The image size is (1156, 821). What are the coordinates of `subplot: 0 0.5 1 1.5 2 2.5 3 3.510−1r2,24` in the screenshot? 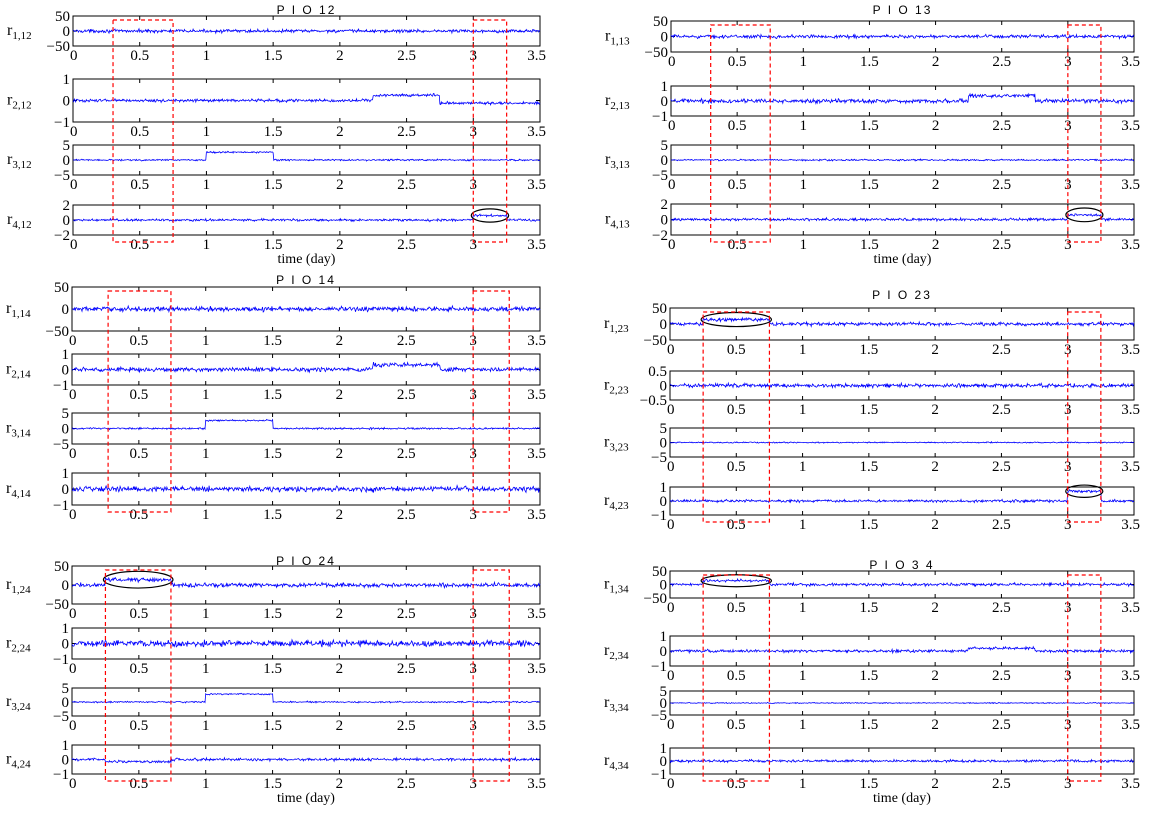 It's located at (276, 649).